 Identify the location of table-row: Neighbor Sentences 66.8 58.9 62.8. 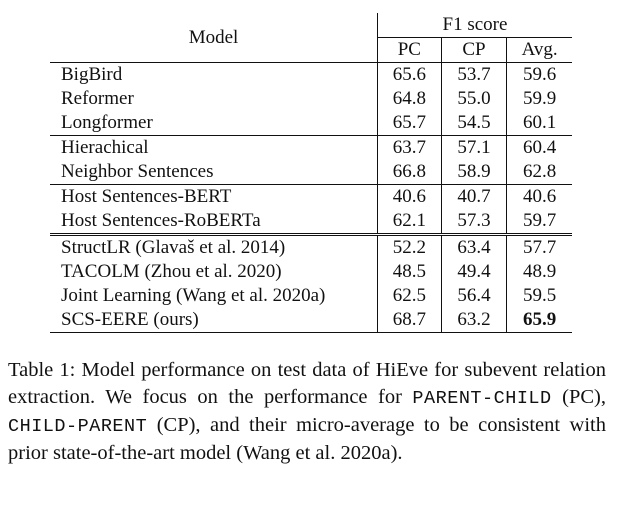
(311, 172).